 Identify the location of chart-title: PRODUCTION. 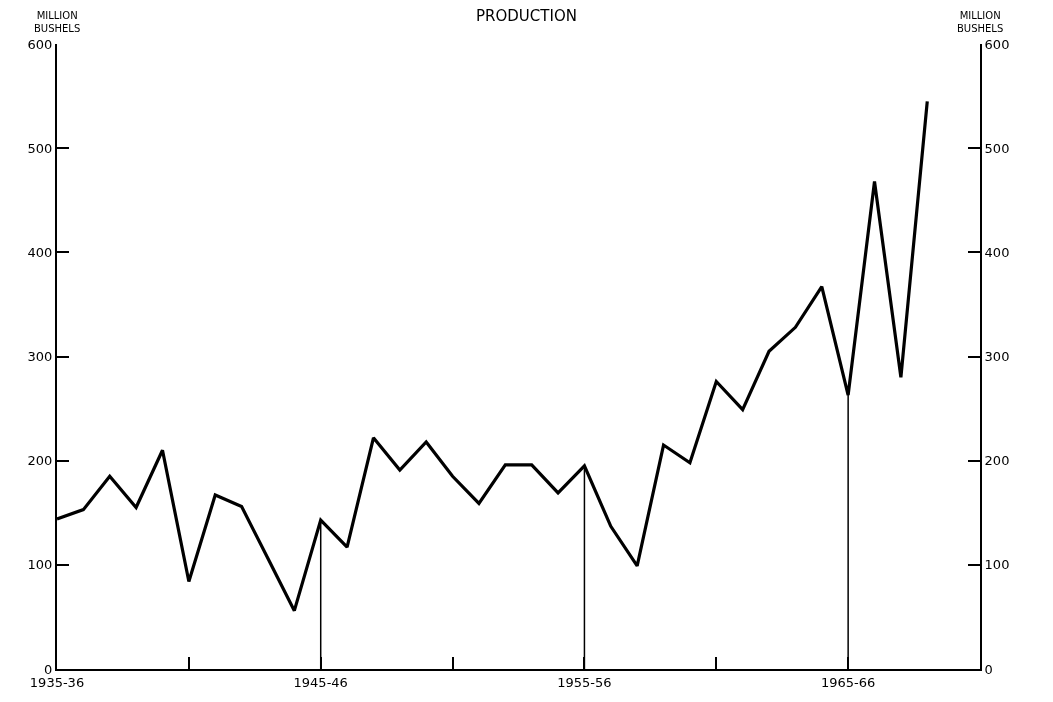
(526, 16).